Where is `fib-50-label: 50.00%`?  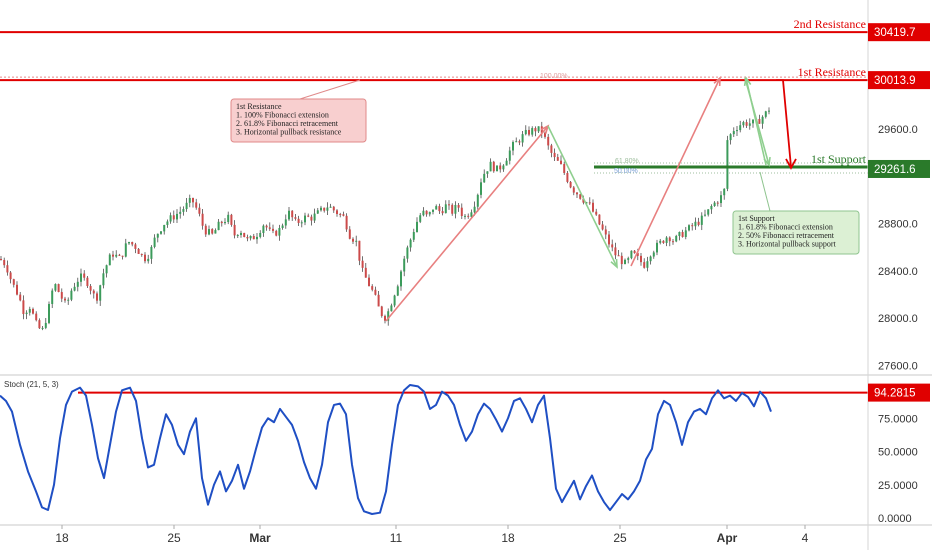 fib-50-label: 50.00% is located at coordinates (626, 171).